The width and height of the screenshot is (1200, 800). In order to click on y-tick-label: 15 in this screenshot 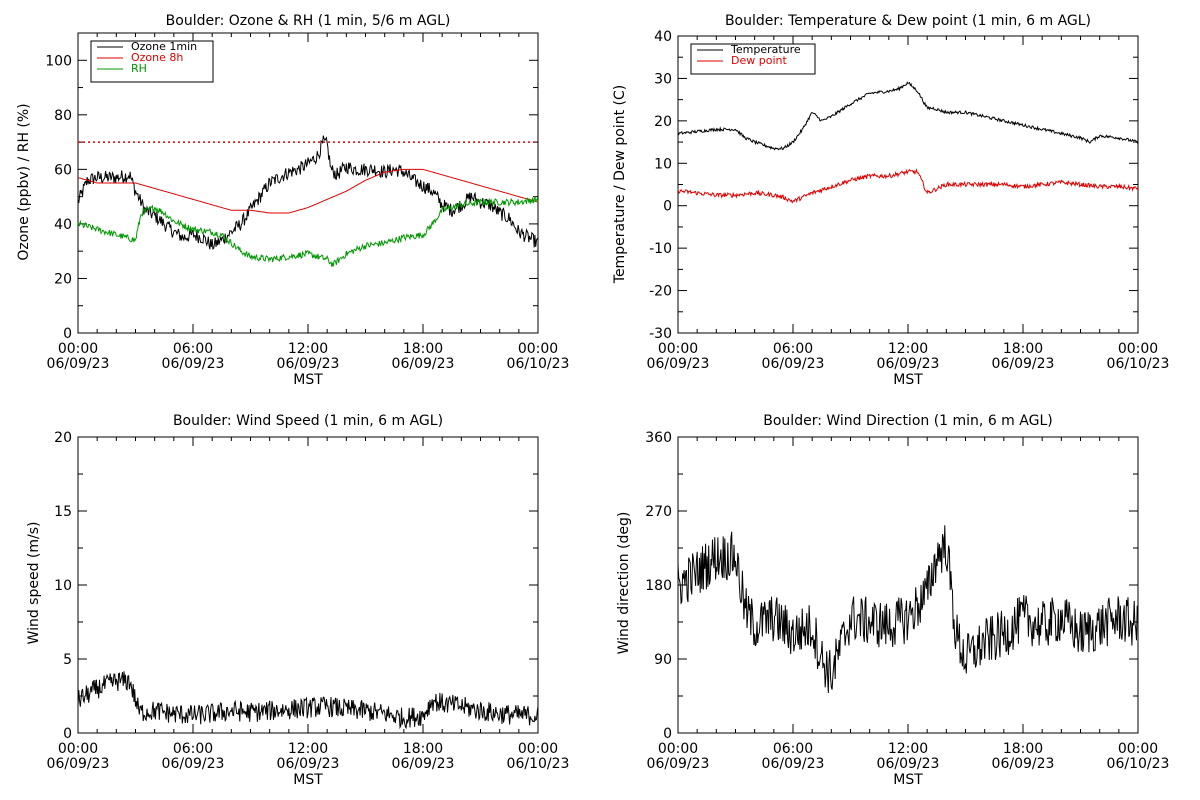, I will do `click(63, 512)`.